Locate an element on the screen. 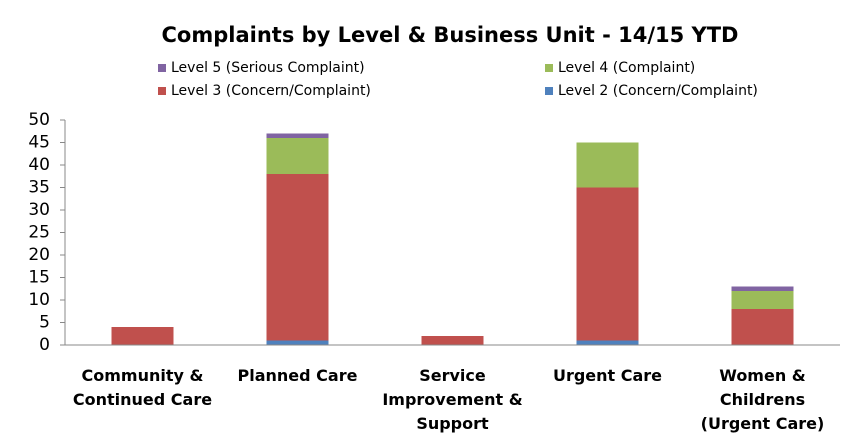 The width and height of the screenshot is (853, 446). x-tick-label: Urgent Care is located at coordinates (607, 375).